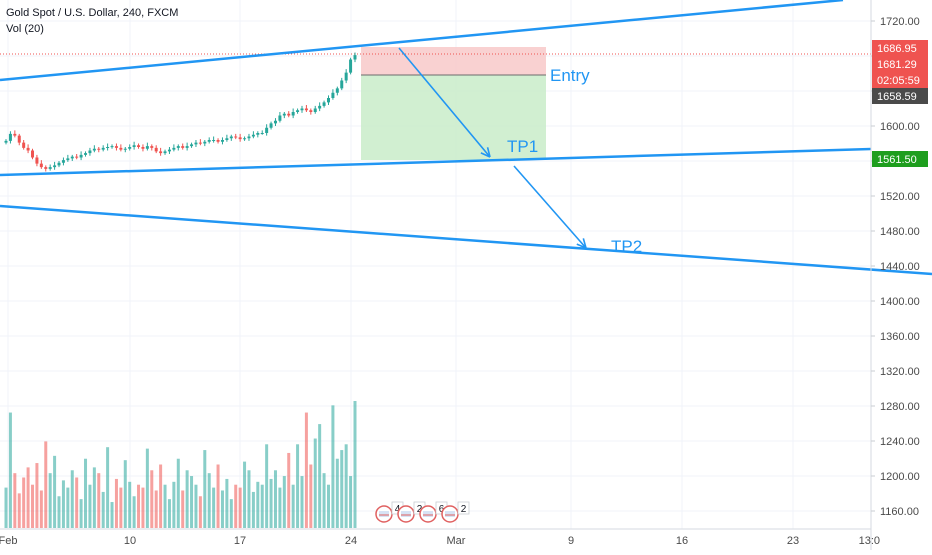  I want to click on event-markers: 4 2 6 2, so click(422, 512).